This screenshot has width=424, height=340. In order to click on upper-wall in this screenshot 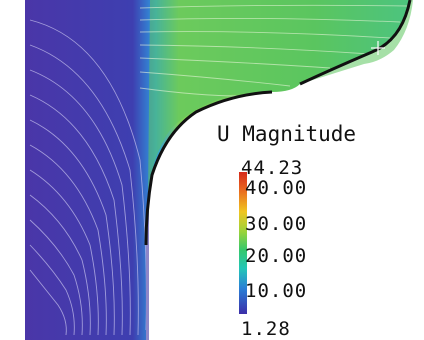, I will do `click(355, 43)`.